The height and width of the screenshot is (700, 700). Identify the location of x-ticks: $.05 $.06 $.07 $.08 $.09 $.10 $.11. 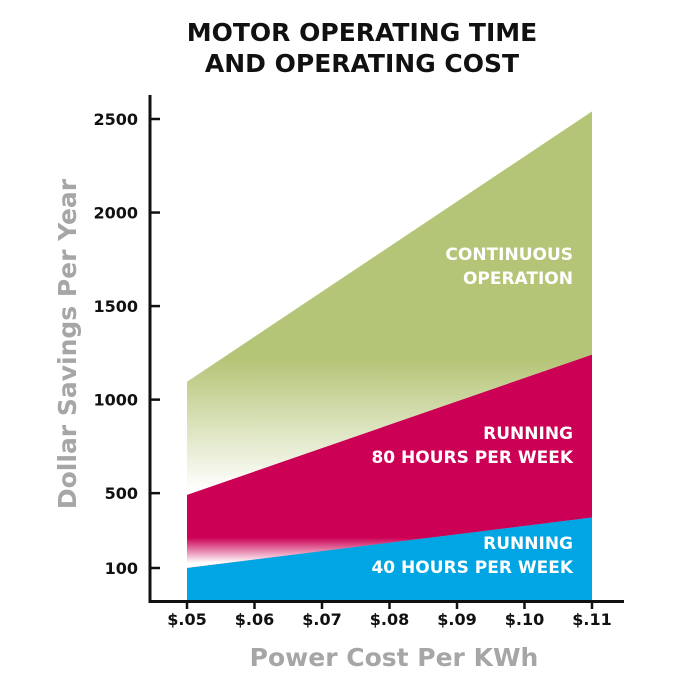
(389, 615).